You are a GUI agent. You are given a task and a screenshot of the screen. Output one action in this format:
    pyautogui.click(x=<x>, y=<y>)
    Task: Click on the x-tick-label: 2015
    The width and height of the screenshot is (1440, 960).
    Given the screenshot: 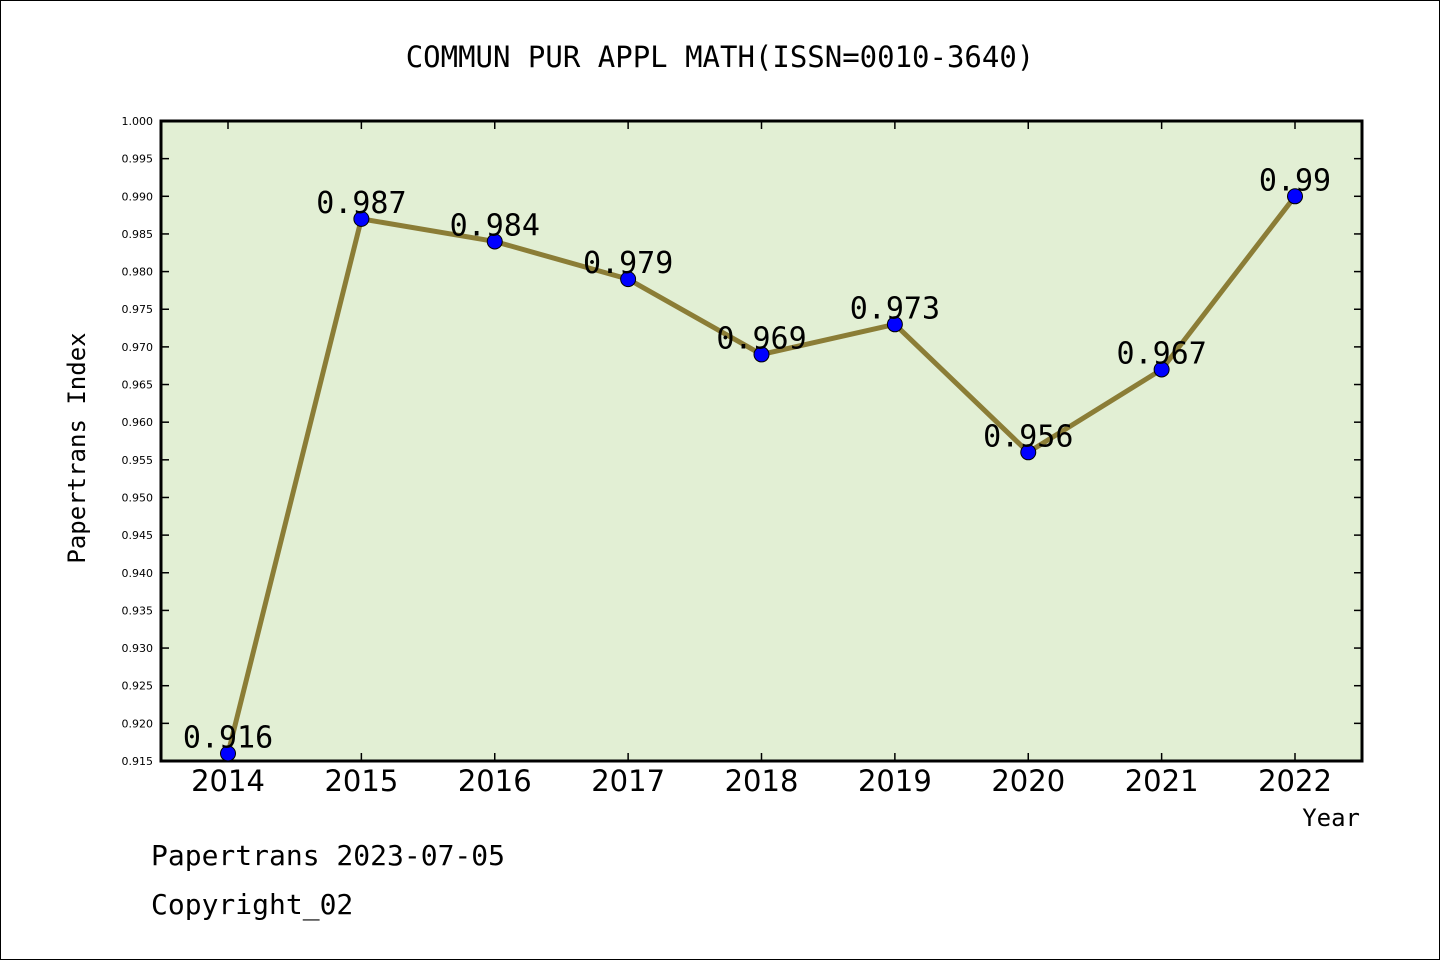 What is the action you would take?
    pyautogui.click(x=361, y=781)
    